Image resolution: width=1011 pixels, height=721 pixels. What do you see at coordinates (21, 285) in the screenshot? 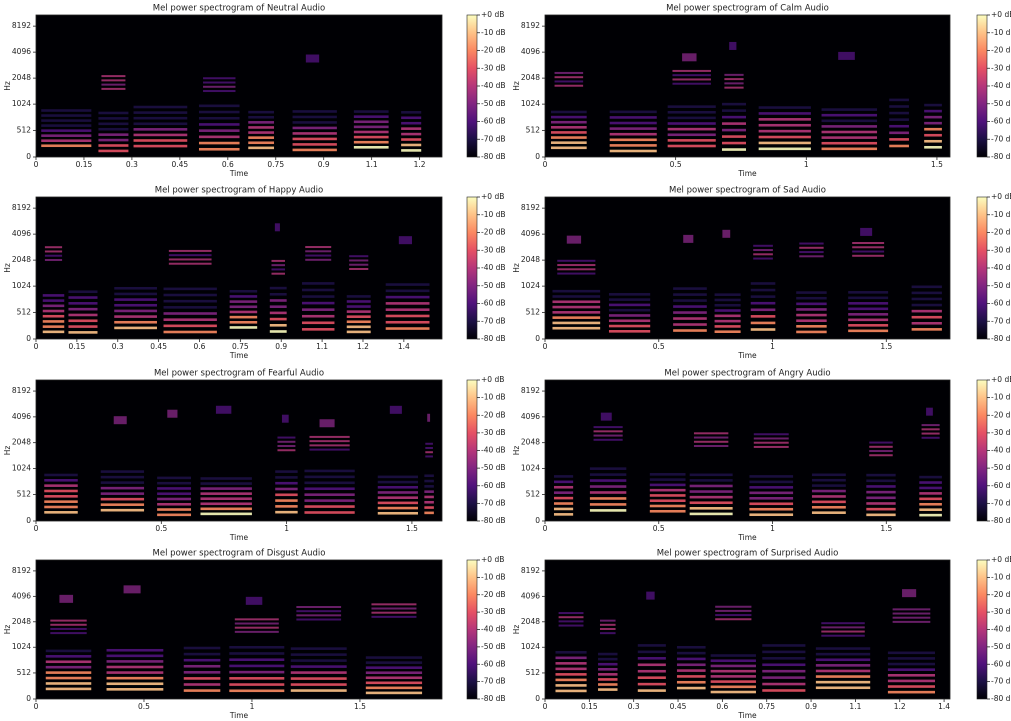
I see `y-tick-label: 1024` at bounding box center [21, 285].